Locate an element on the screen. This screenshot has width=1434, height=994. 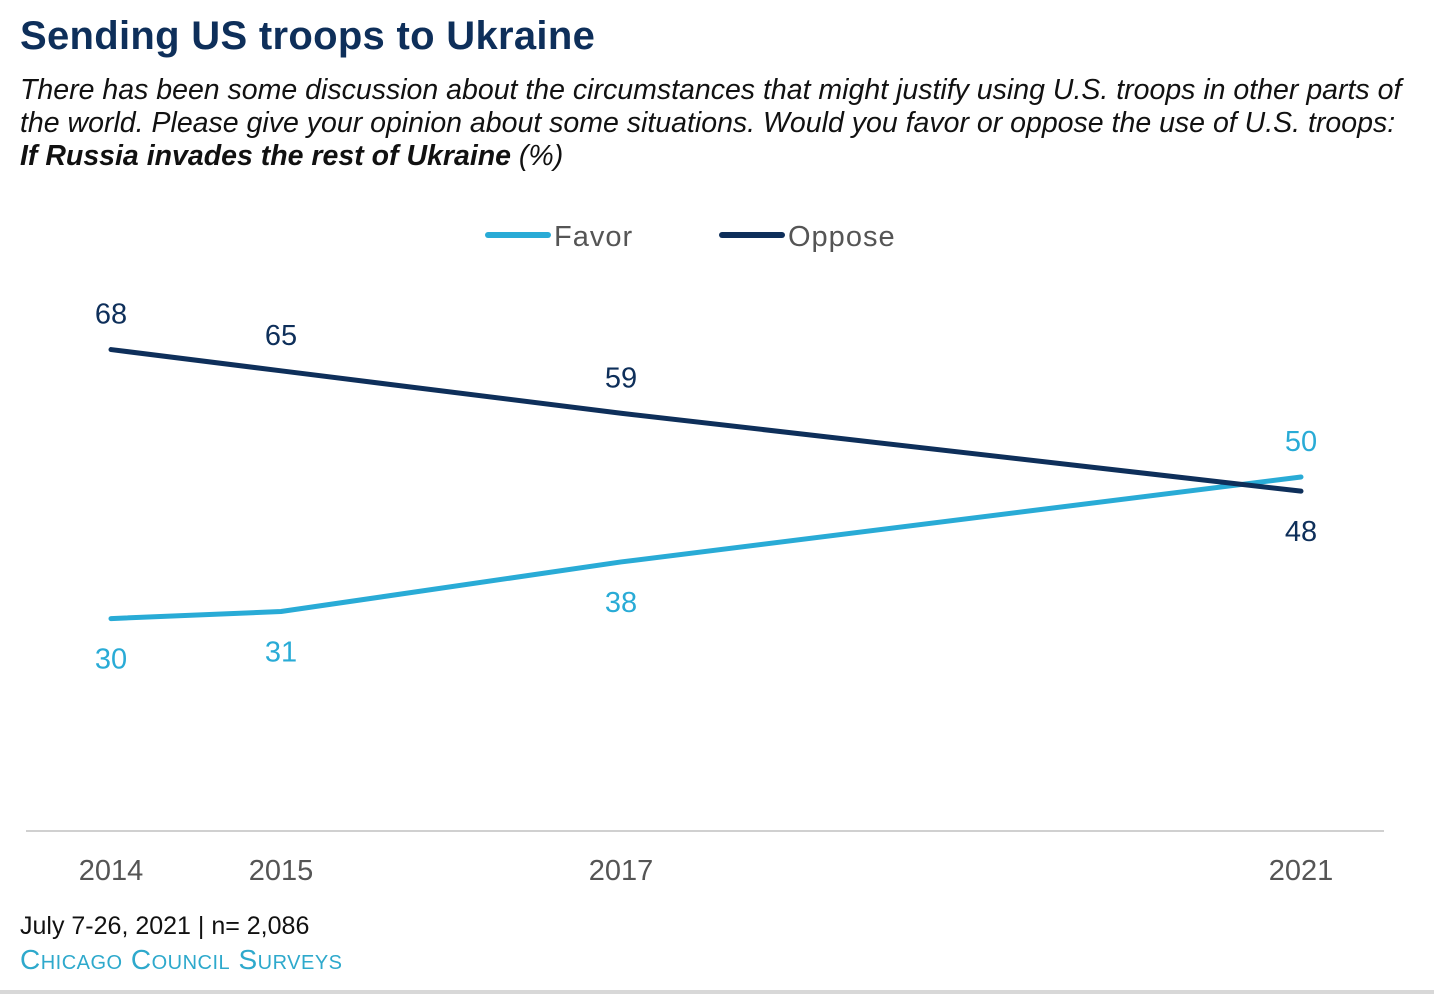
subtitle-emphasis: If Russia invades the rest of Ukraine is located at coordinates (265, 156).